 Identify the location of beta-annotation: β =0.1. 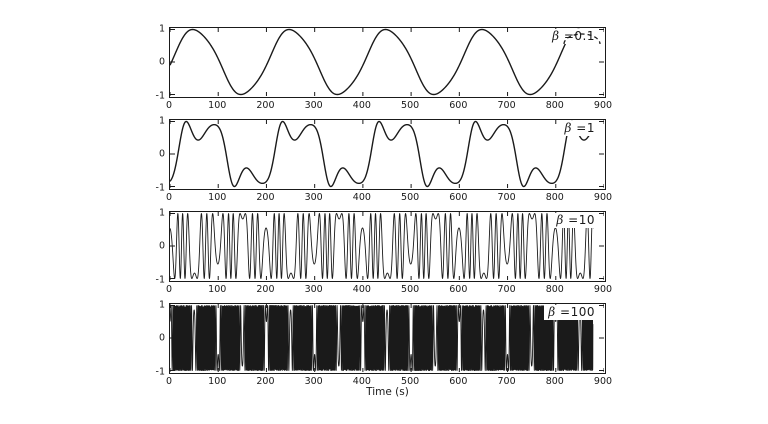
(573, 36).